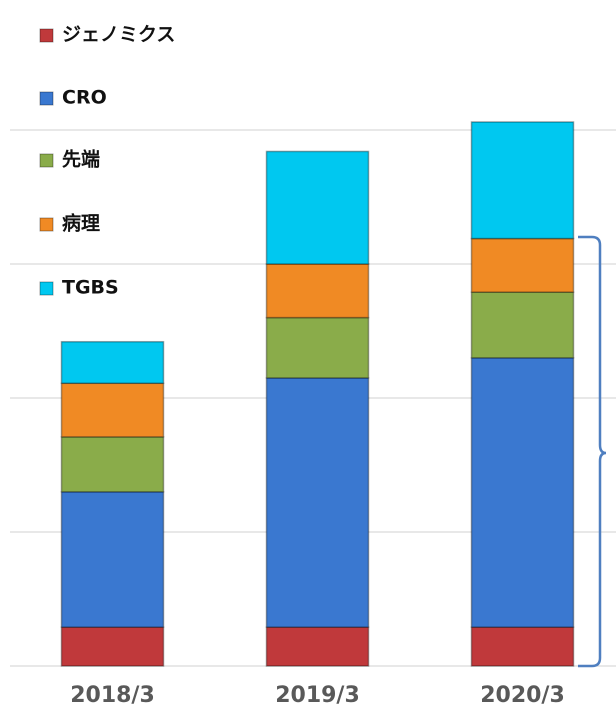 This screenshot has height=718, width=616. I want to click on x-tick-label: 2019/3, so click(317, 695).